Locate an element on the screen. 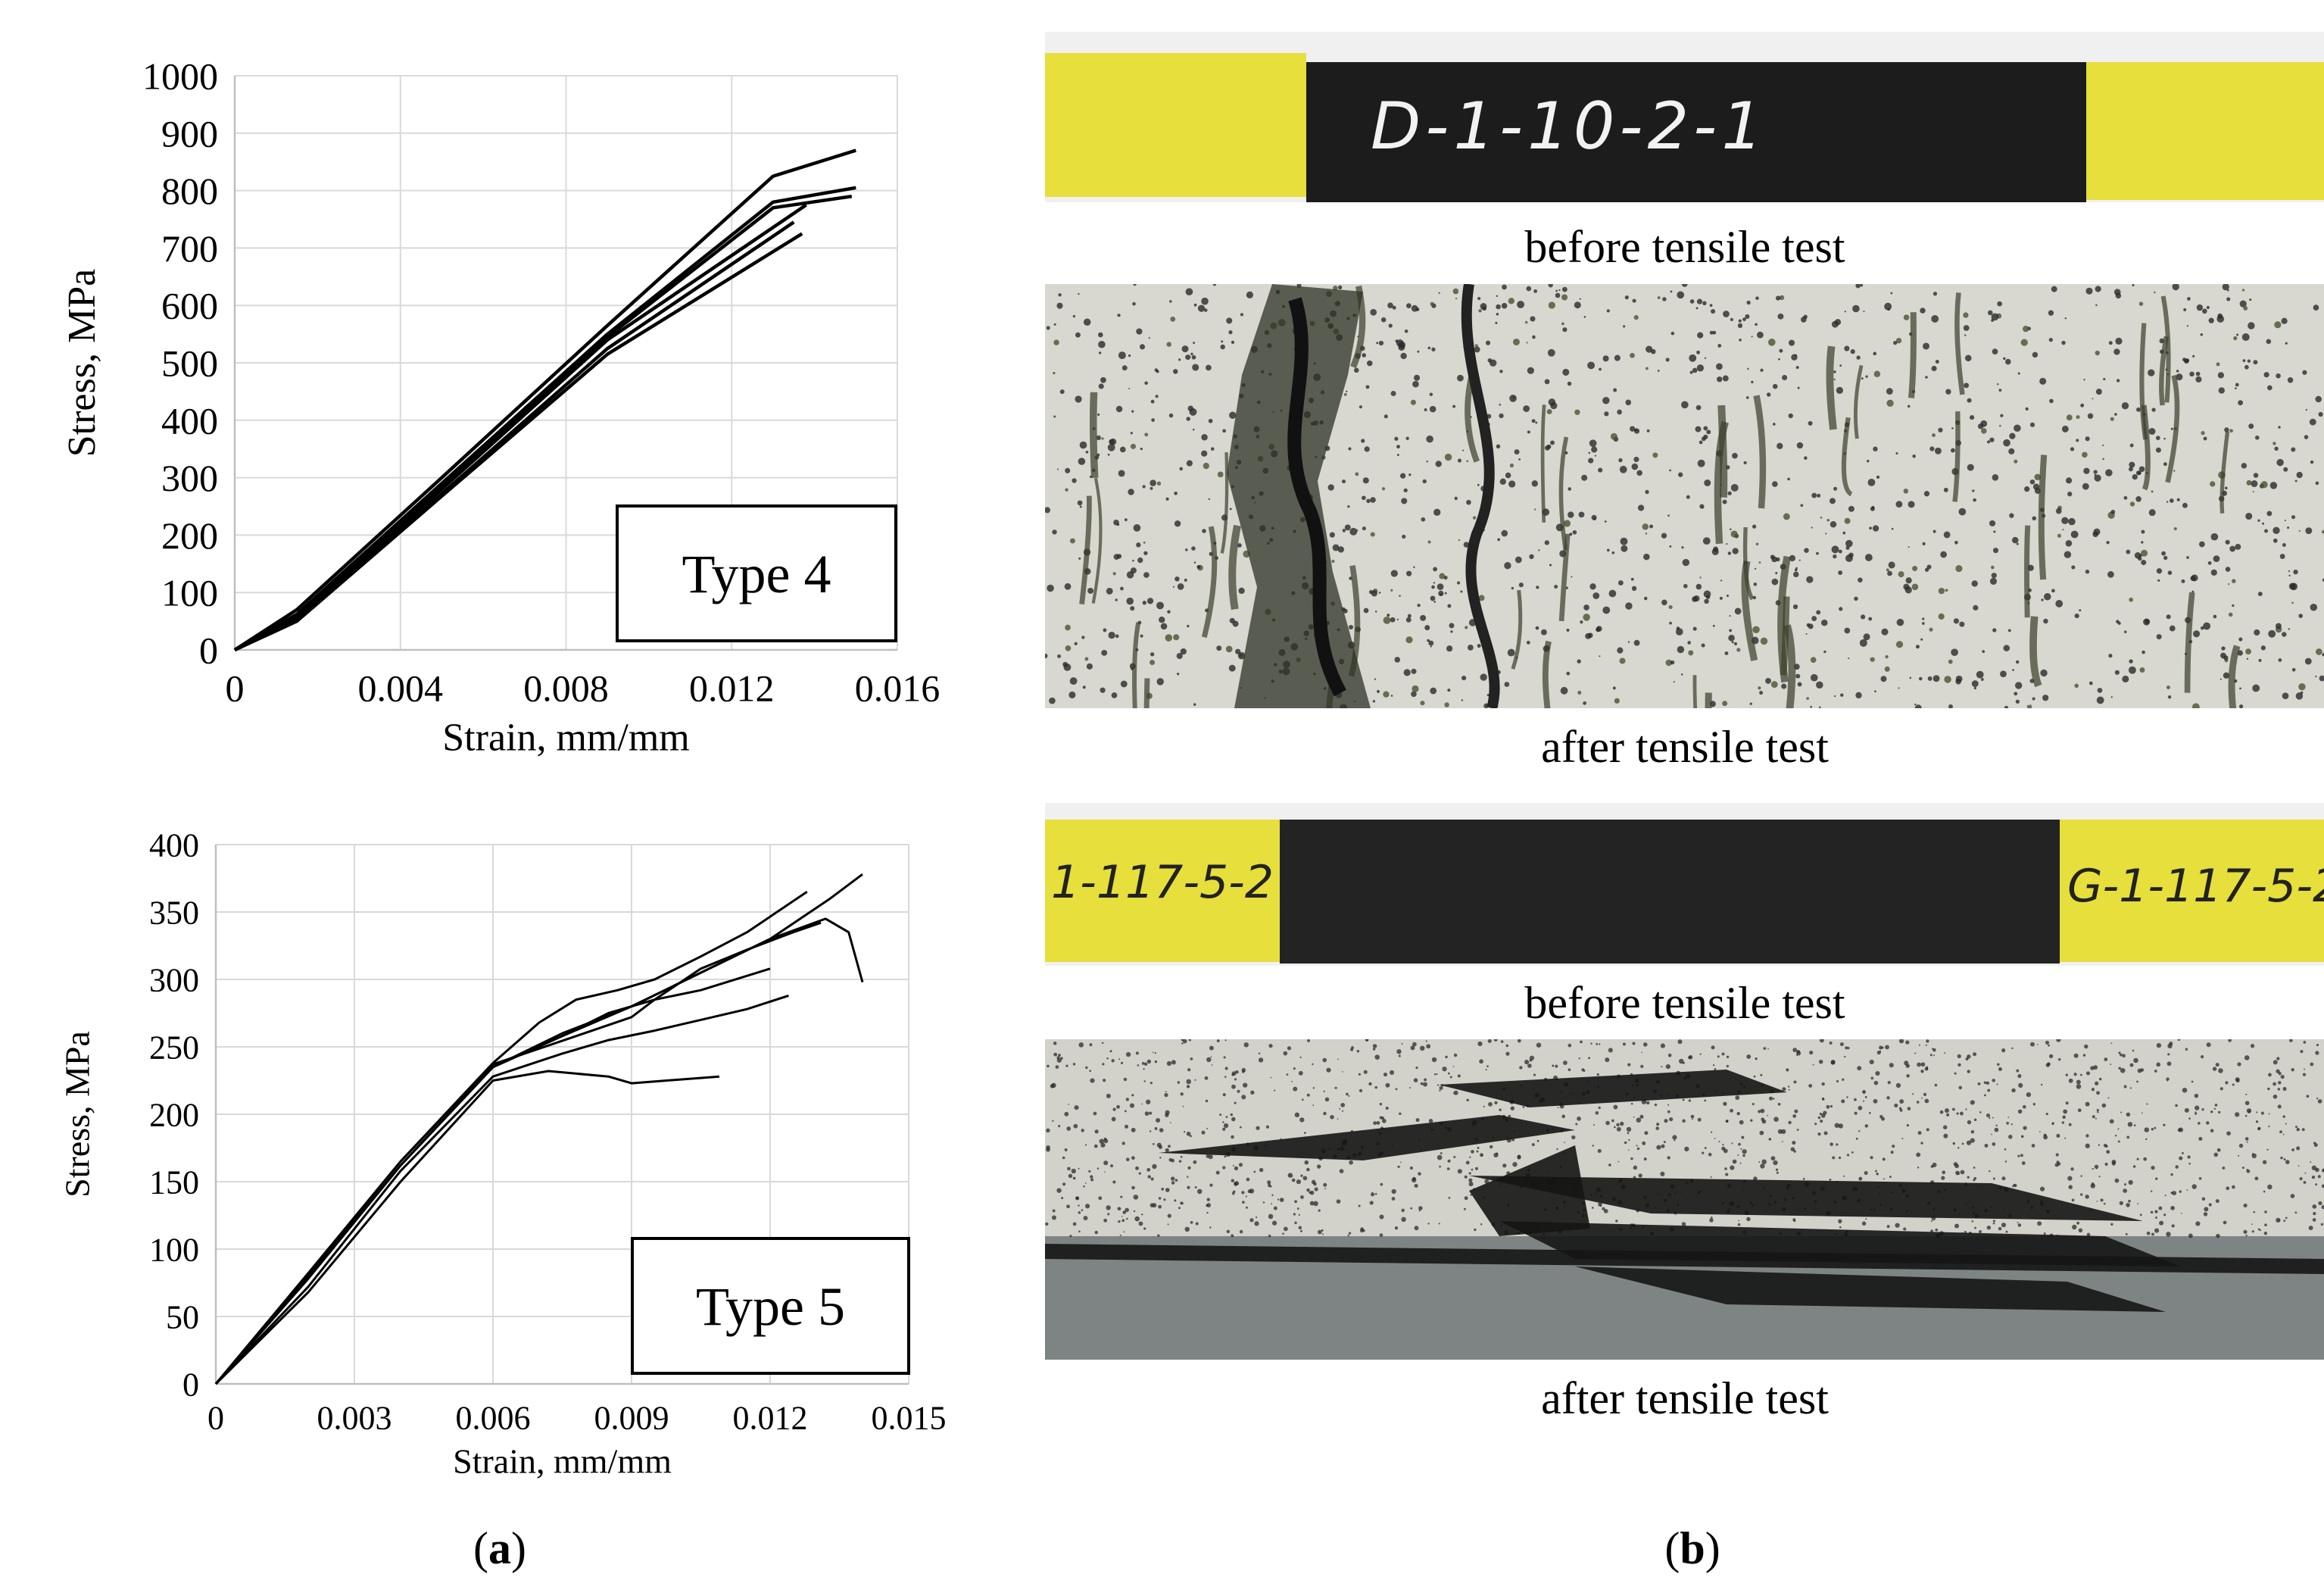  y-tick-label: 500 is located at coordinates (189, 363).